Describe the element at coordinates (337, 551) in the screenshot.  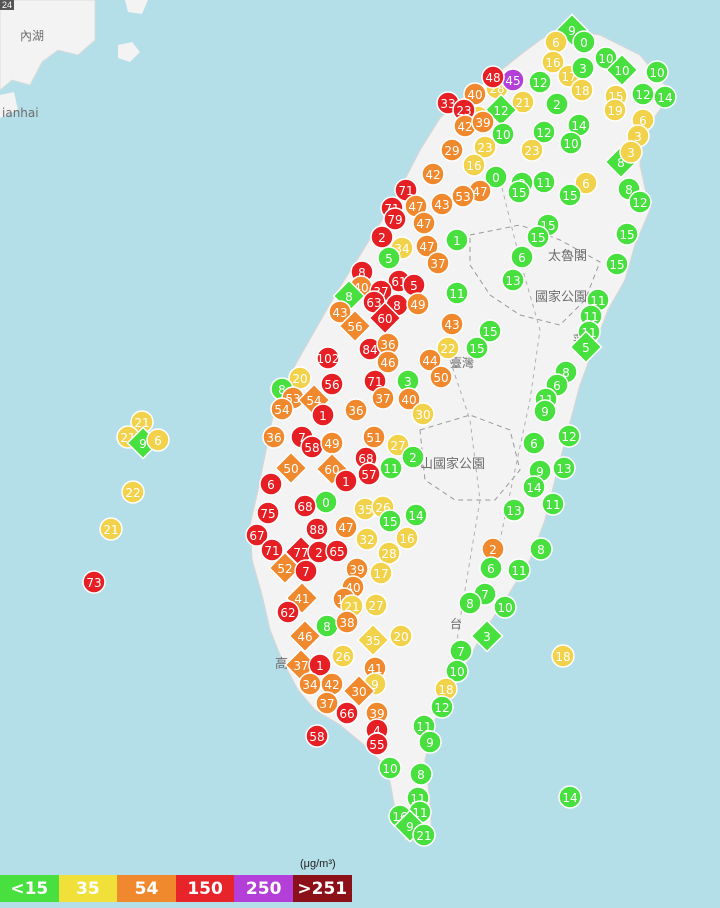
I see `station-marker: 65` at that location.